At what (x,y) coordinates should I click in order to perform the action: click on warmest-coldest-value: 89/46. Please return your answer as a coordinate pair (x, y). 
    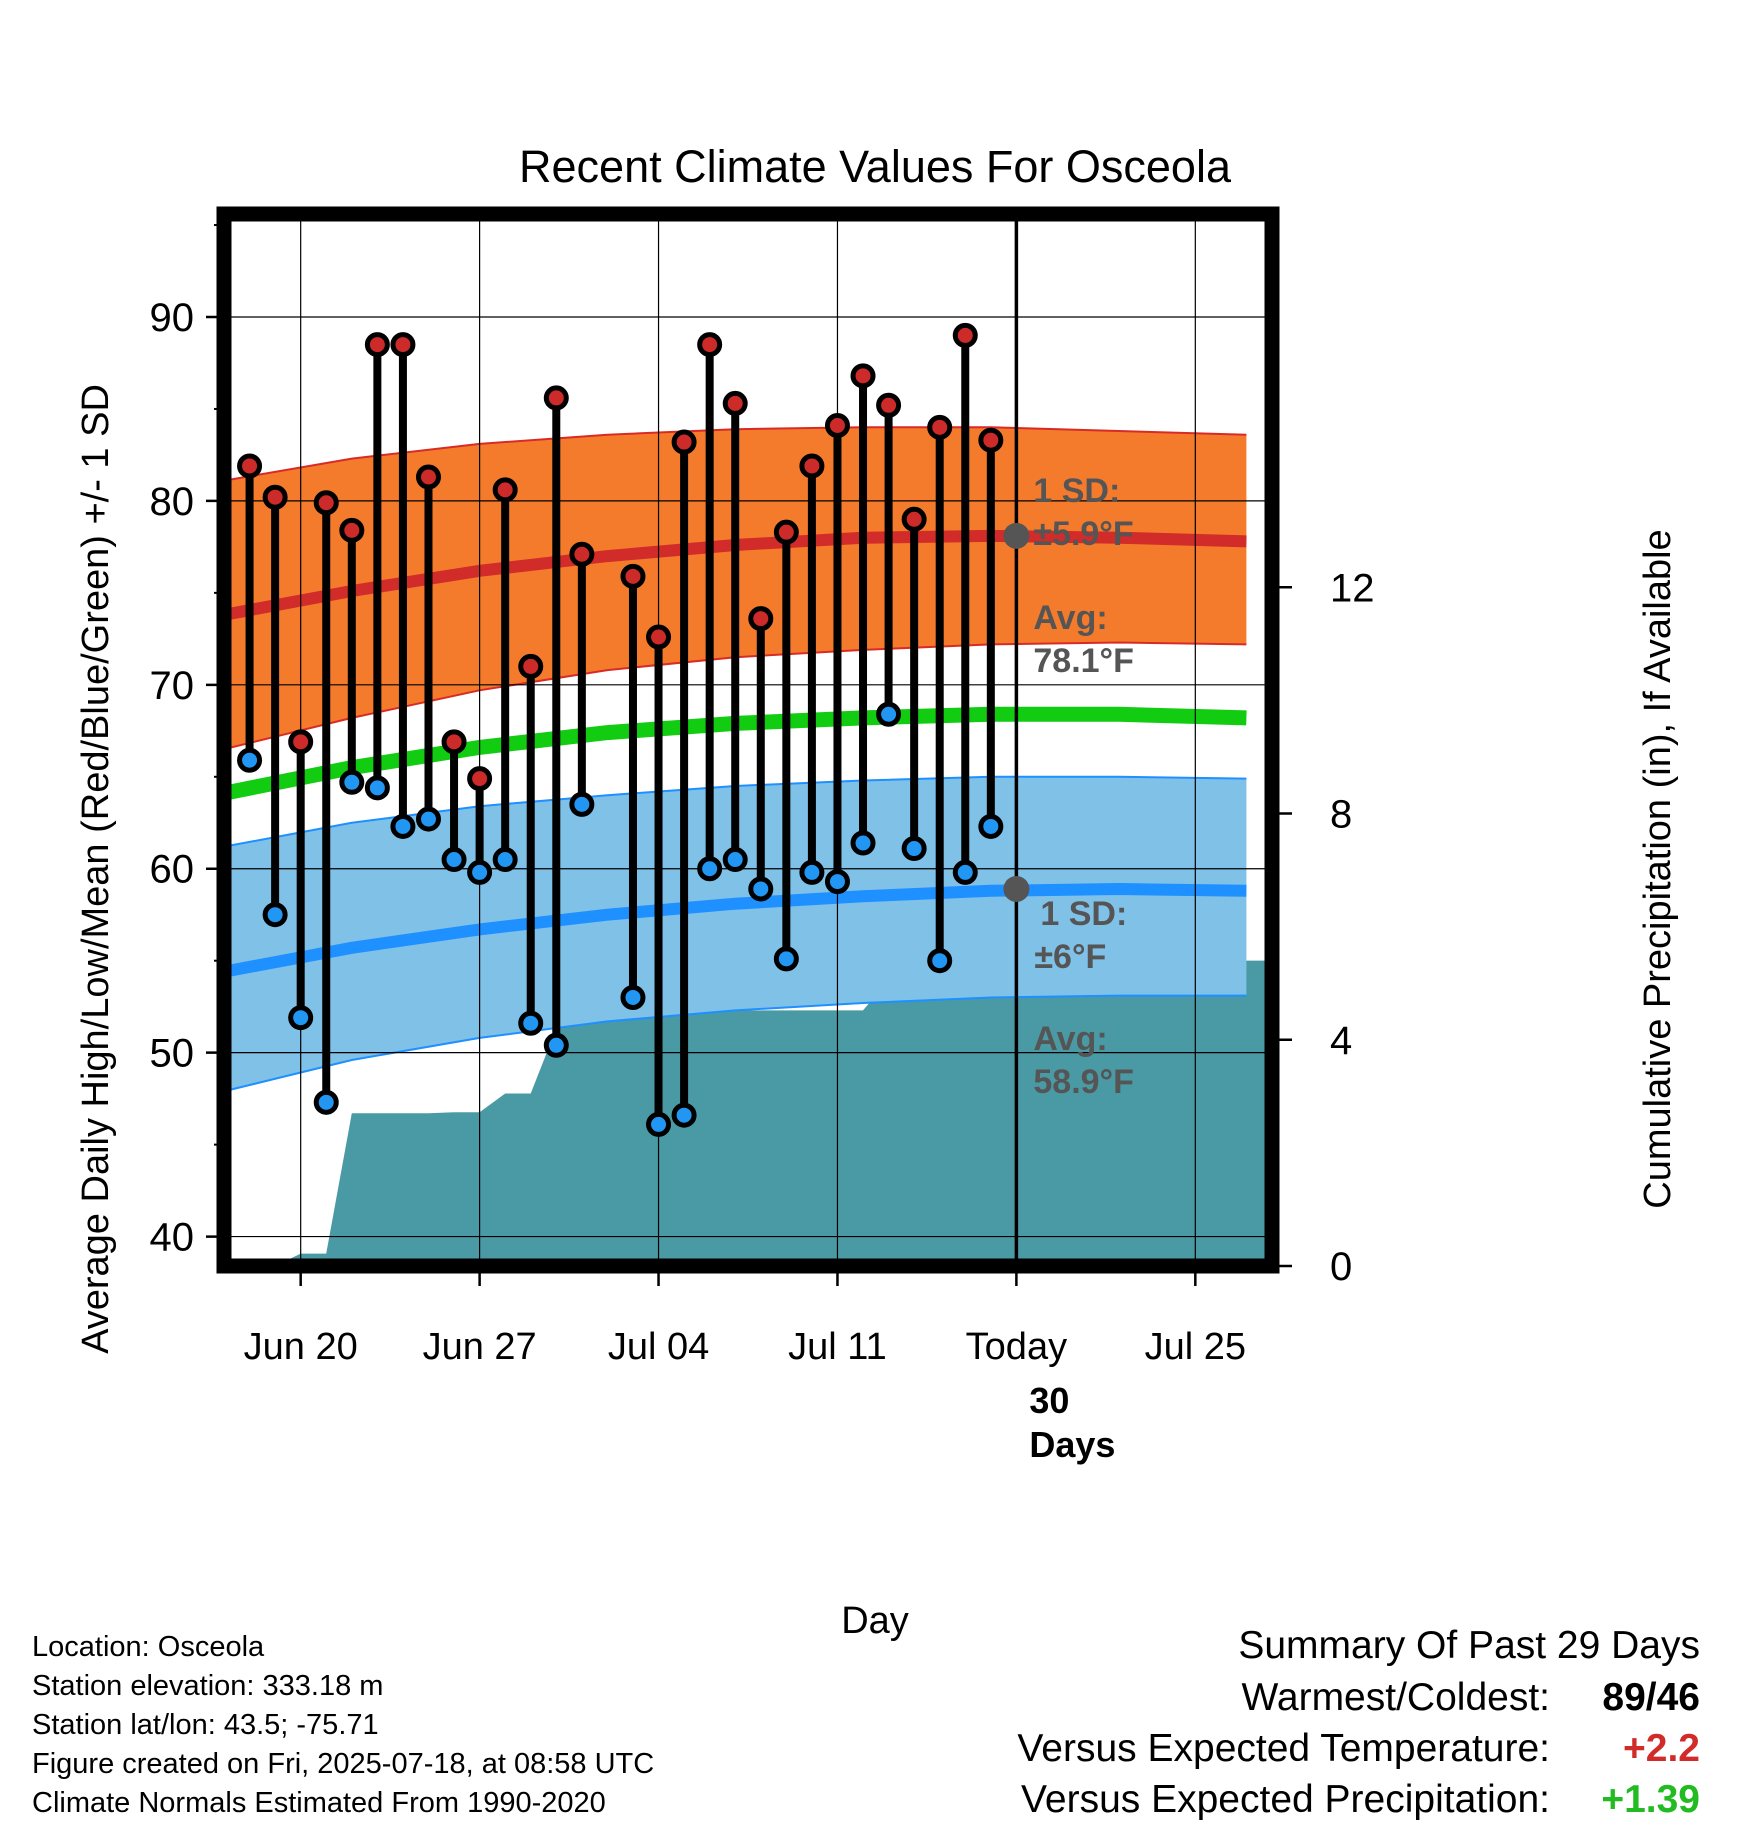
    Looking at the image, I should click on (1651, 1697).